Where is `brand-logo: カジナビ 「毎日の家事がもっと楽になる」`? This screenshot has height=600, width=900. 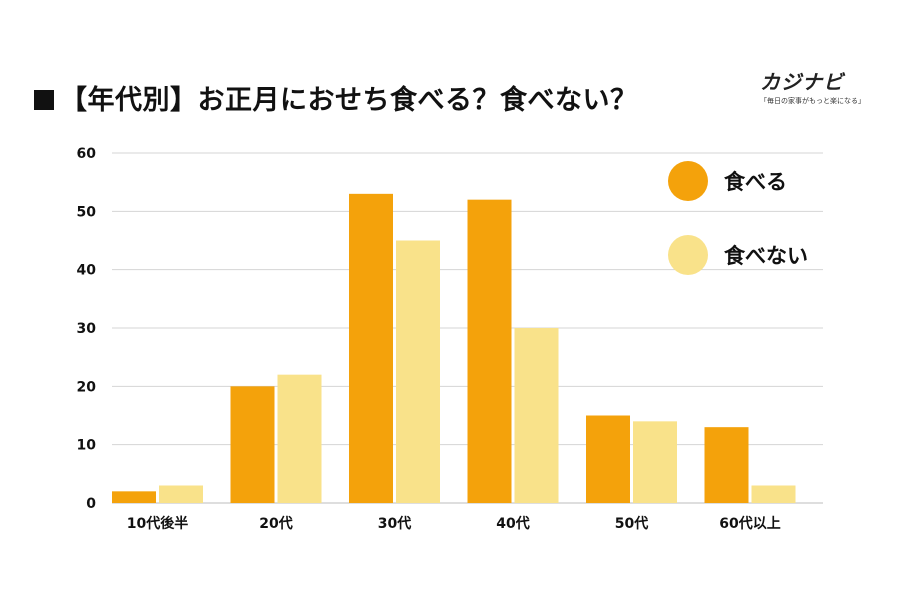 brand-logo: カジナビ 「毎日の家事がもっと楽になる」 is located at coordinates (825, 86).